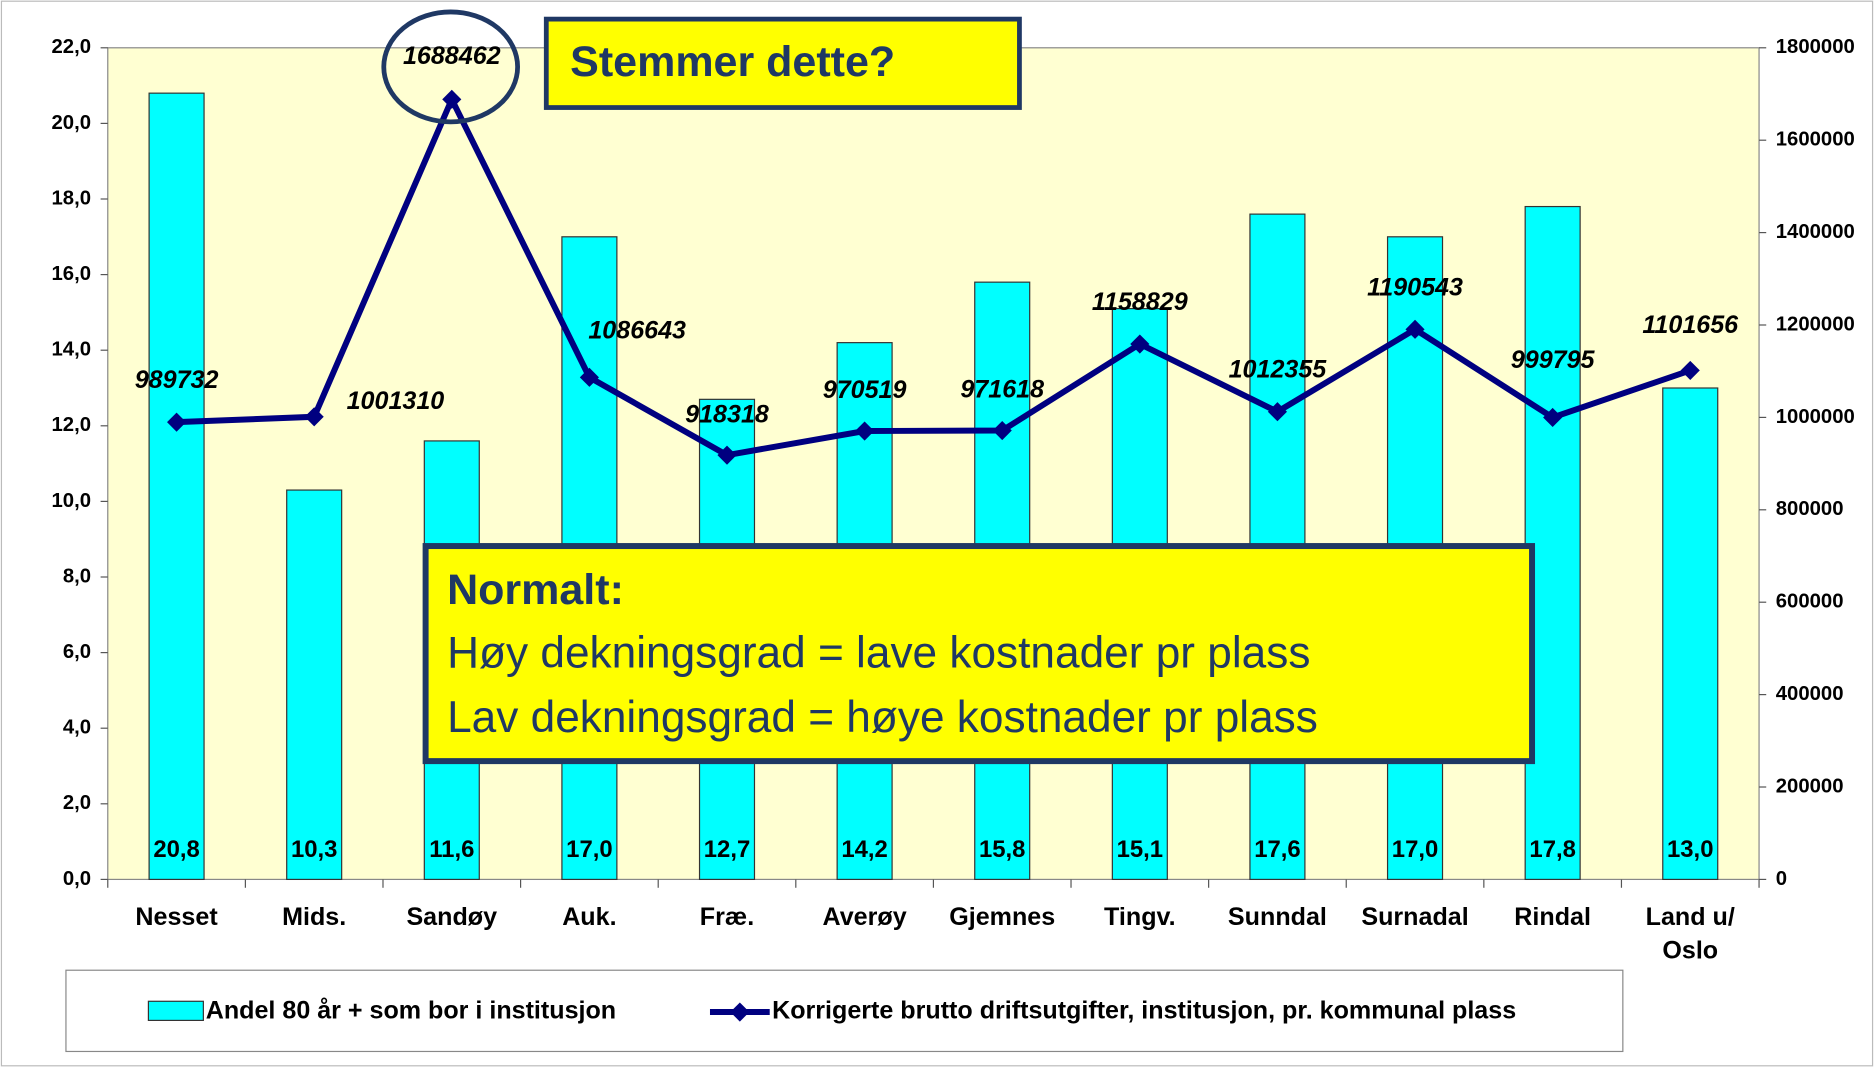  What do you see at coordinates (1690, 849) in the screenshot?
I see `bar-value-label: 13,0` at bounding box center [1690, 849].